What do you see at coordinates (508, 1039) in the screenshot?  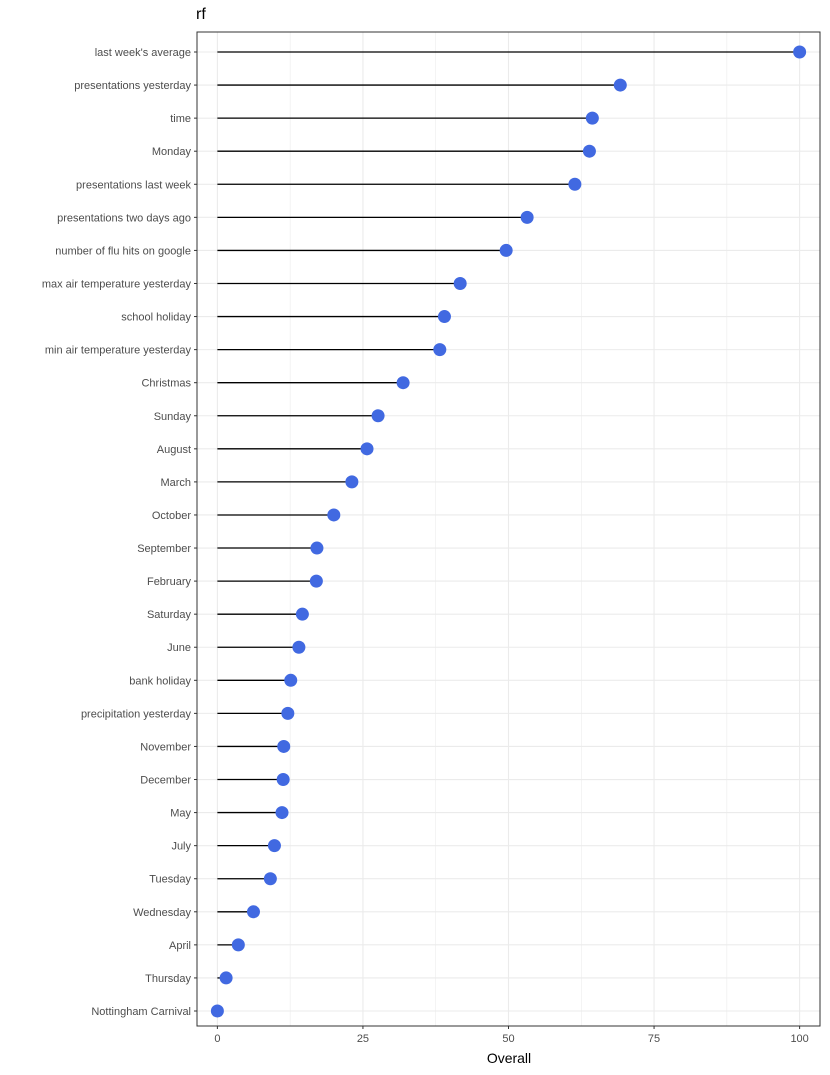 I see `x-tick-label: 50` at bounding box center [508, 1039].